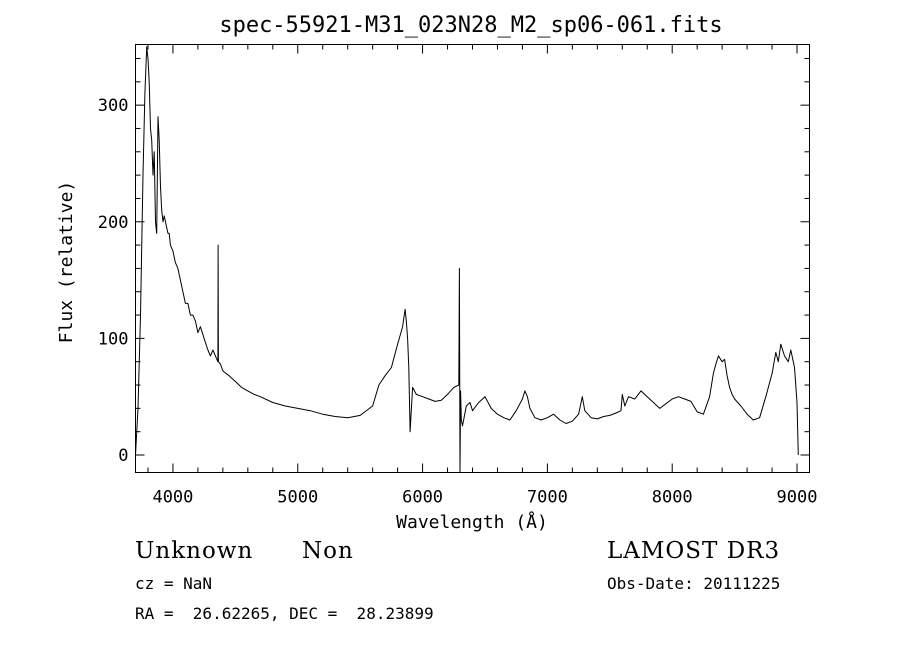 Image resolution: width=900 pixels, height=649 pixels. I want to click on survey-name: LAMOST DR3, so click(694, 551).